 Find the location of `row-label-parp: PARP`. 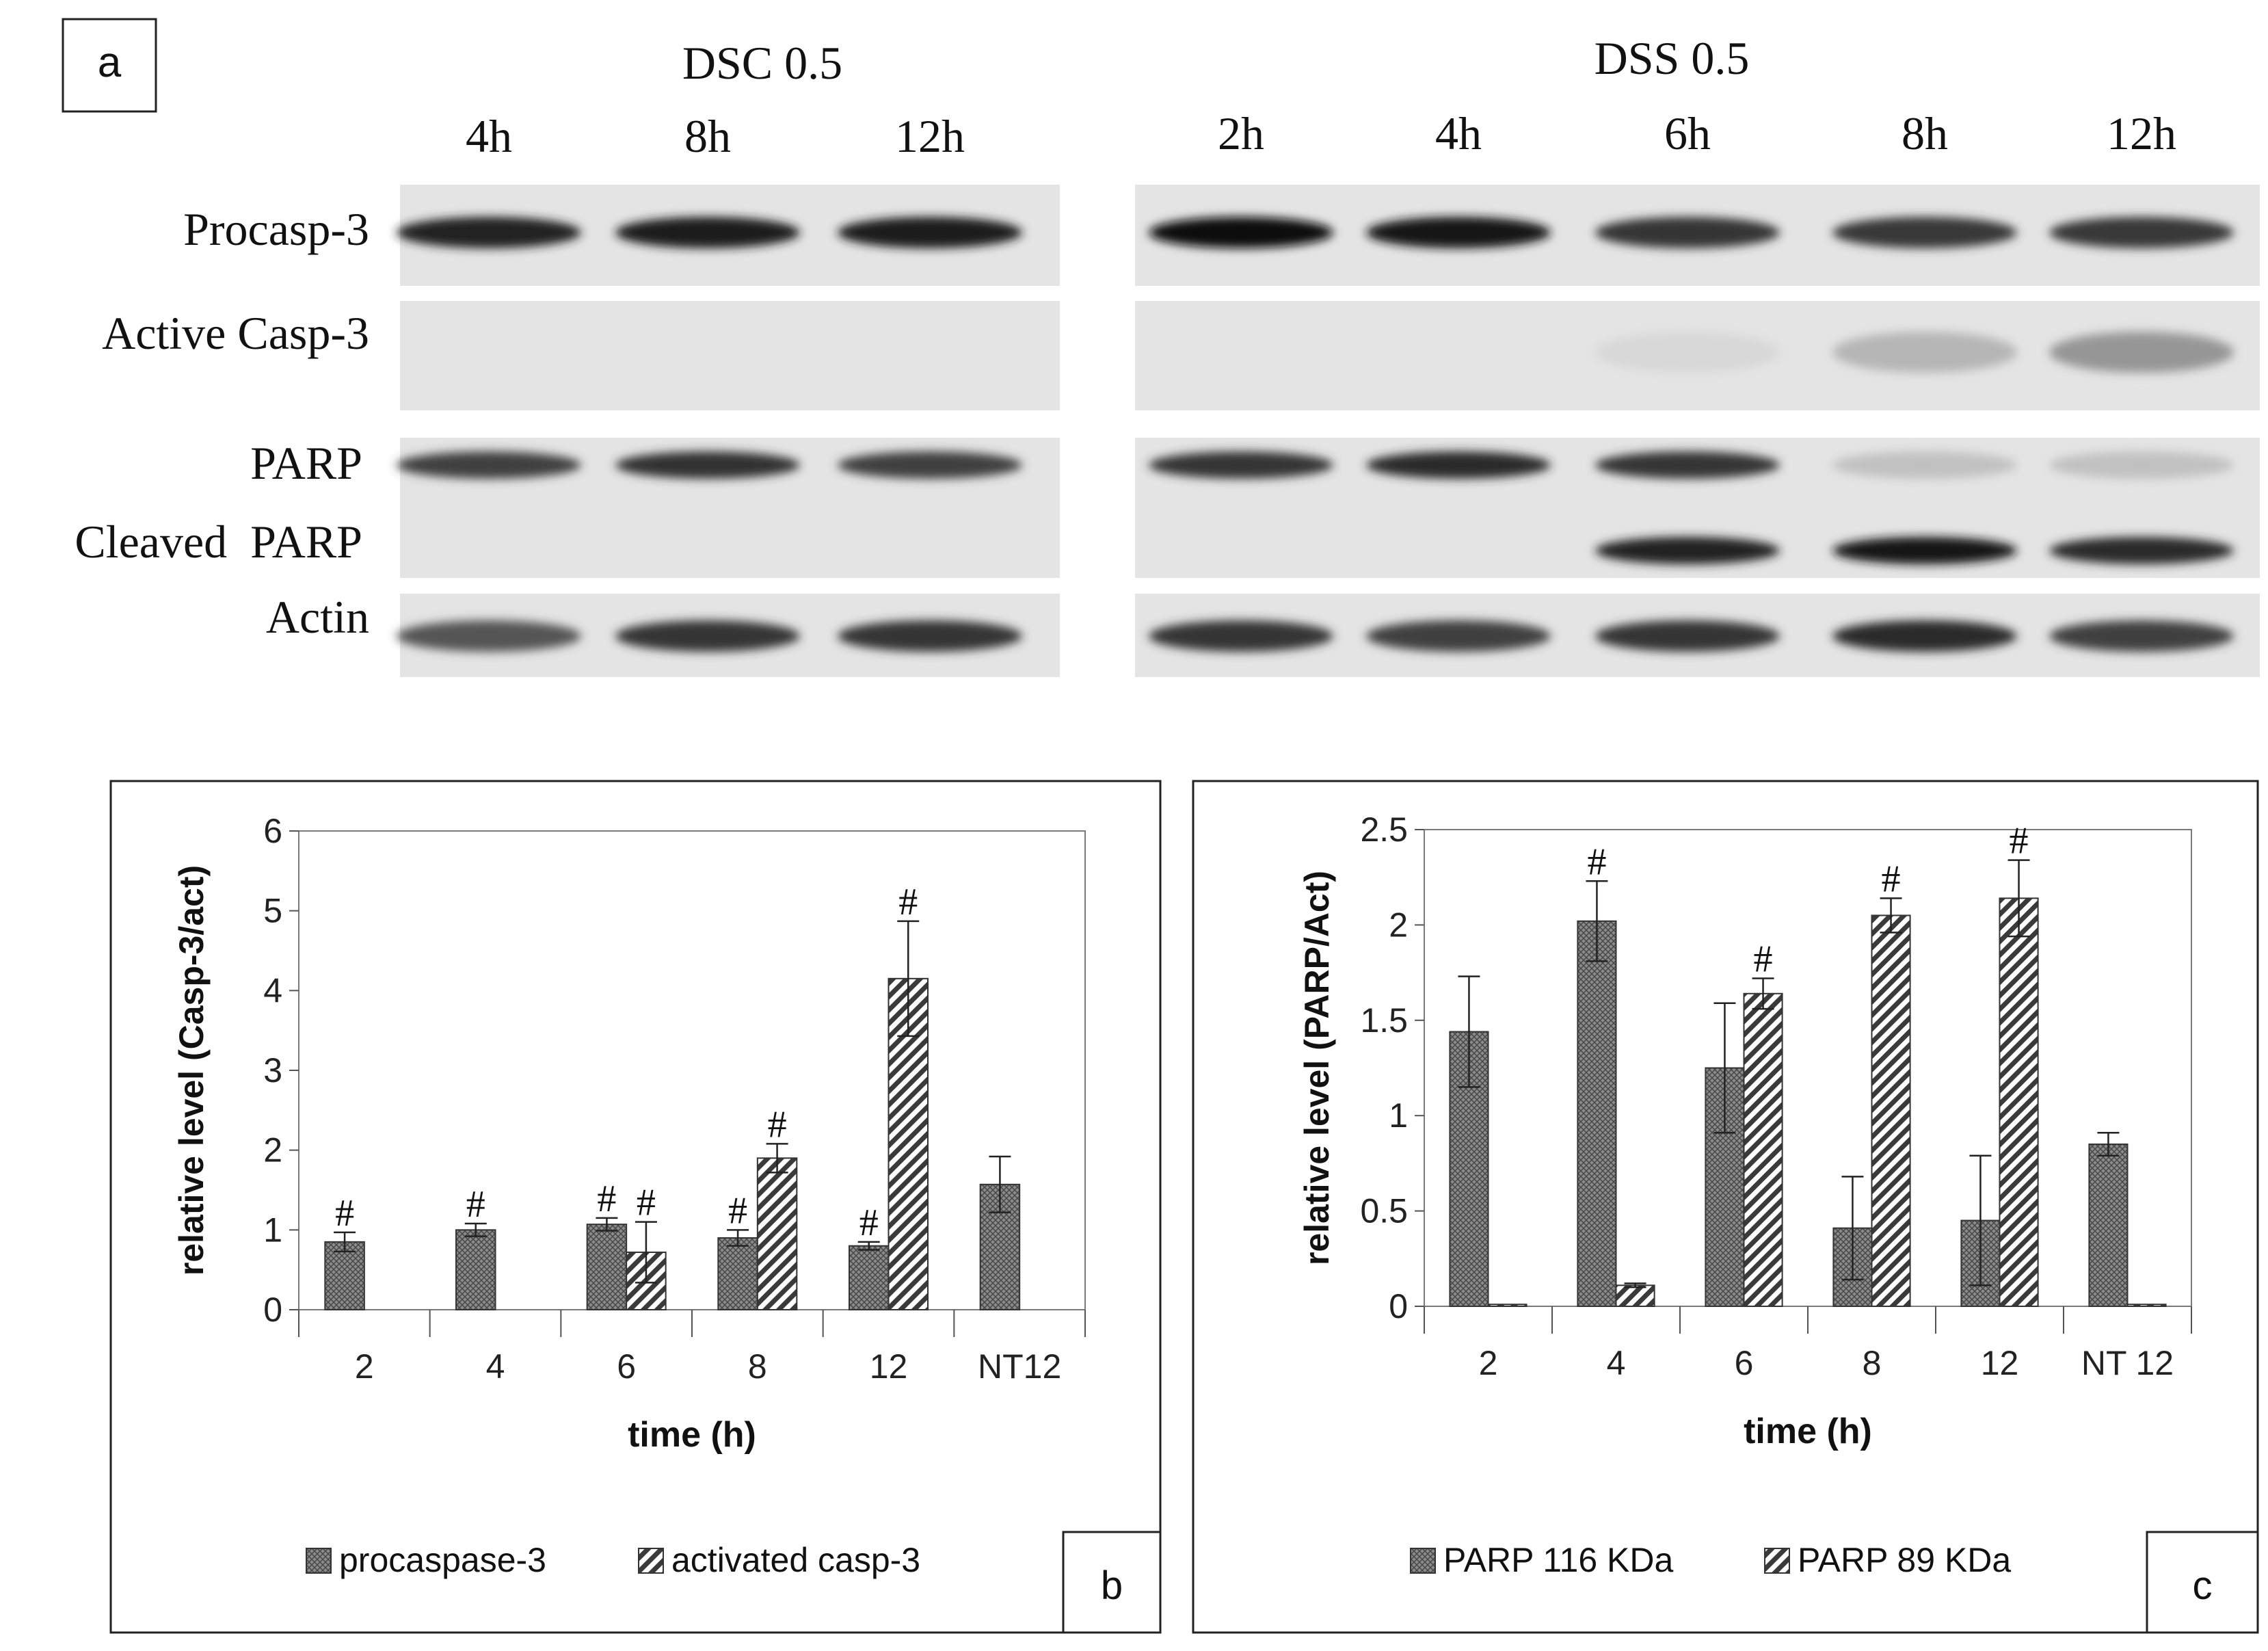

row-label-parp: PARP is located at coordinates (306, 463).